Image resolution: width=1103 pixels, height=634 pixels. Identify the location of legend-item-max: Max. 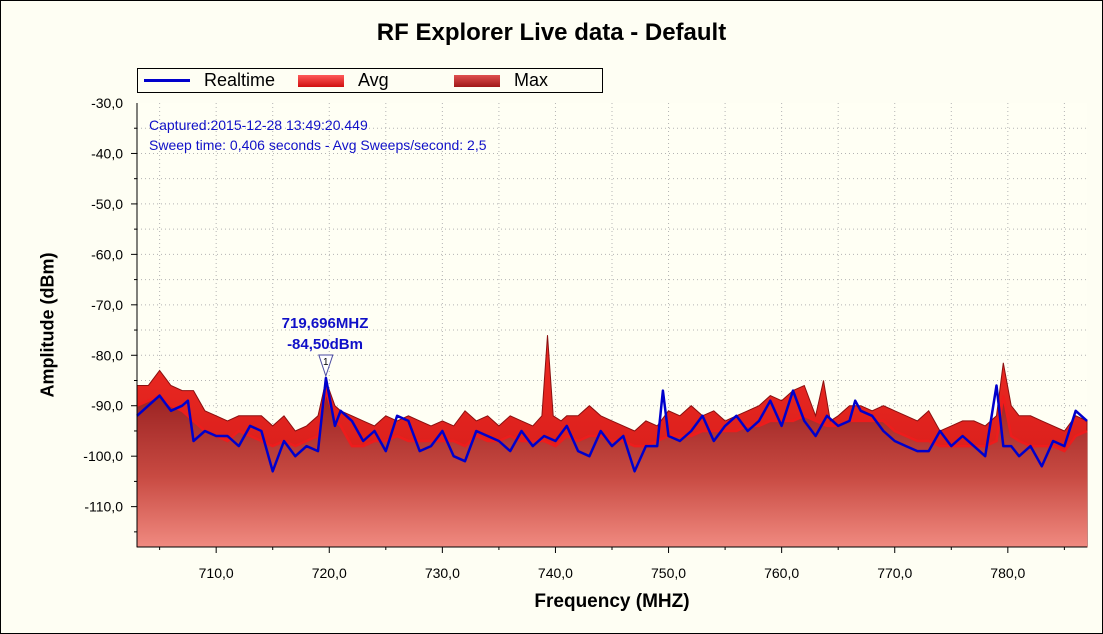
(501, 80).